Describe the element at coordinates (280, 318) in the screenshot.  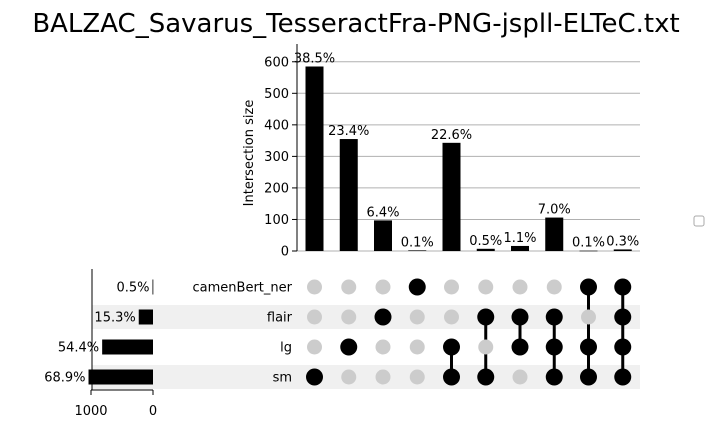
I see `set-label: flair` at that location.